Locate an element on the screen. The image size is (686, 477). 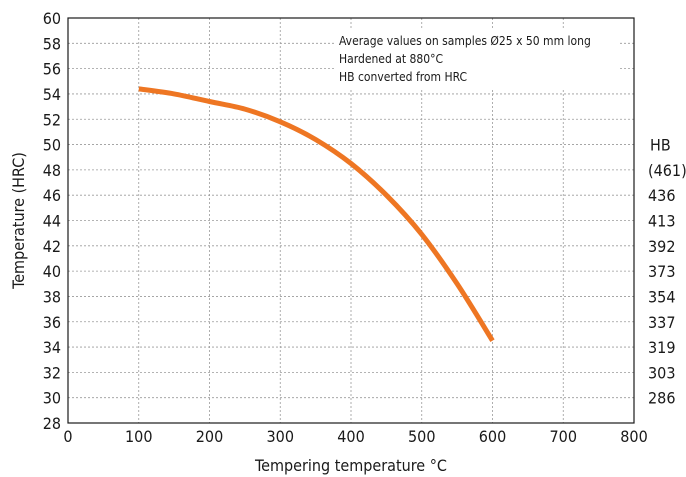
hb-secondary-axis: HB (461) 436 413 392 373 354 337 319 303 286 is located at coordinates (667, 272).